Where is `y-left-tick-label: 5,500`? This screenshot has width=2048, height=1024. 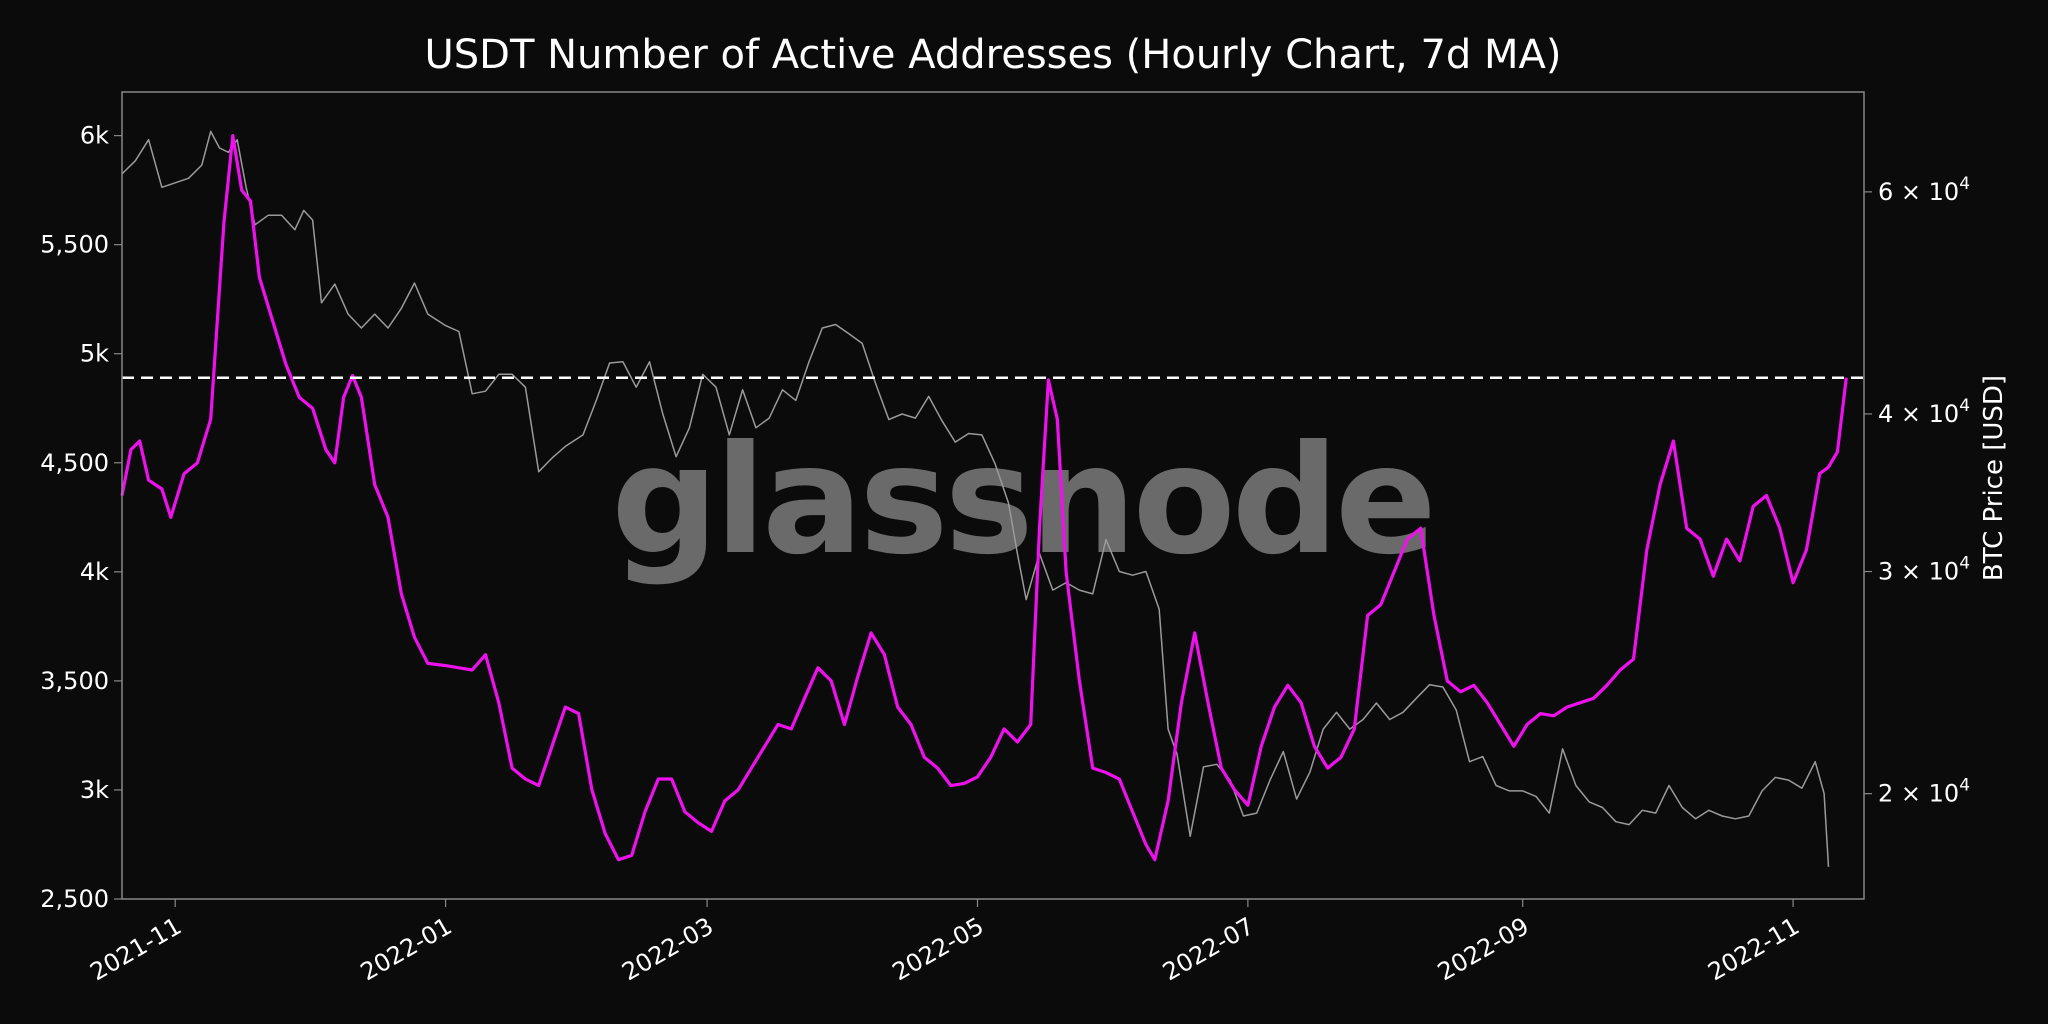 y-left-tick-label: 5,500 is located at coordinates (74, 245).